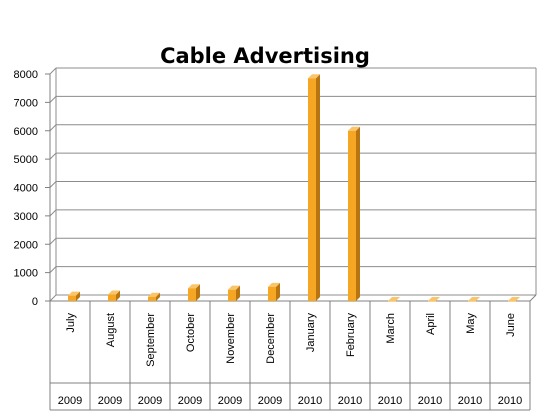  I want to click on y-tick-label: 4000, so click(26, 189).